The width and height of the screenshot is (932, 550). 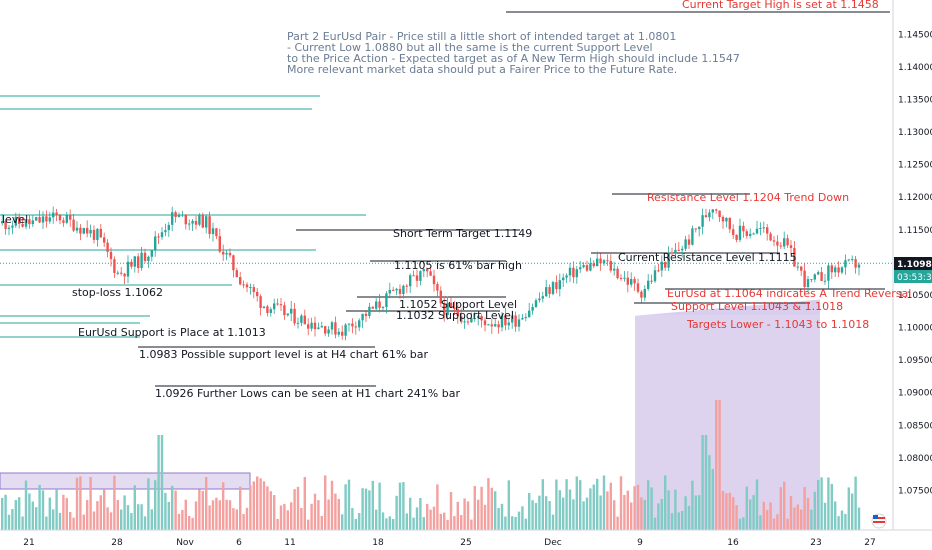 What do you see at coordinates (172, 332) in the screenshot?
I see `support-1013-note: EurUsd Support is Place at 1.1013` at bounding box center [172, 332].